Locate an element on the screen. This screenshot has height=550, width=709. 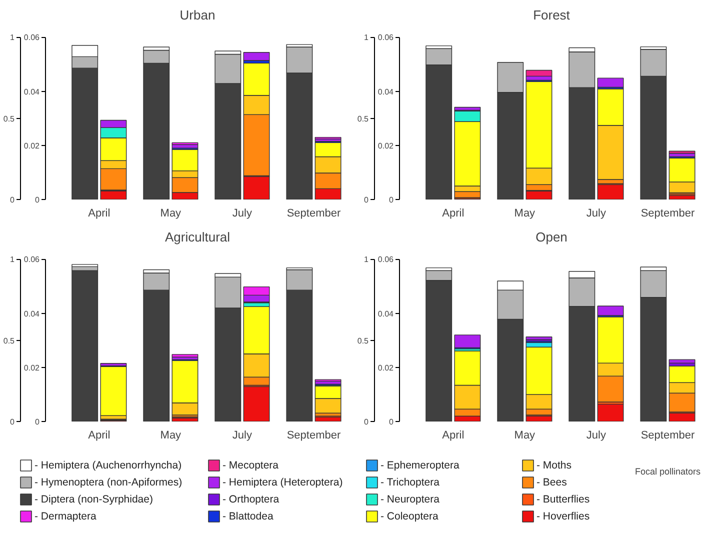
legend-label: - Dermaptera is located at coordinates (65, 516).